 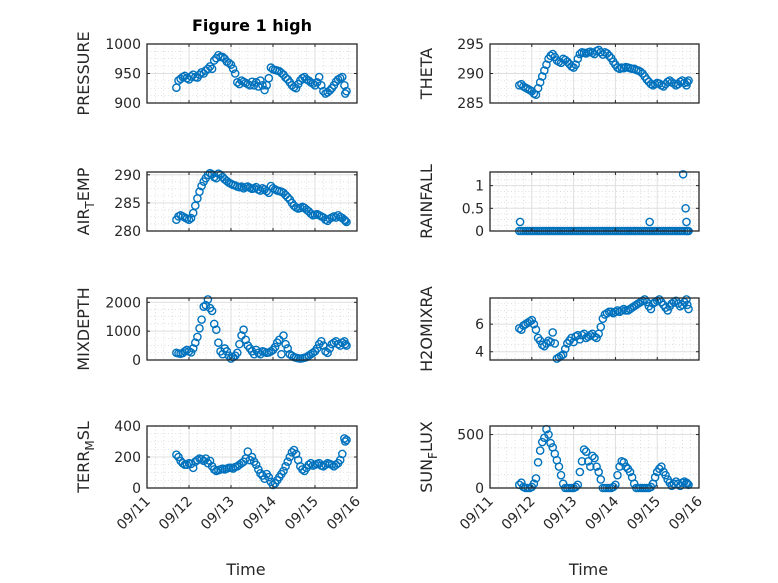 I want to click on y-axis-label-part: AIR, so click(x=83, y=222).